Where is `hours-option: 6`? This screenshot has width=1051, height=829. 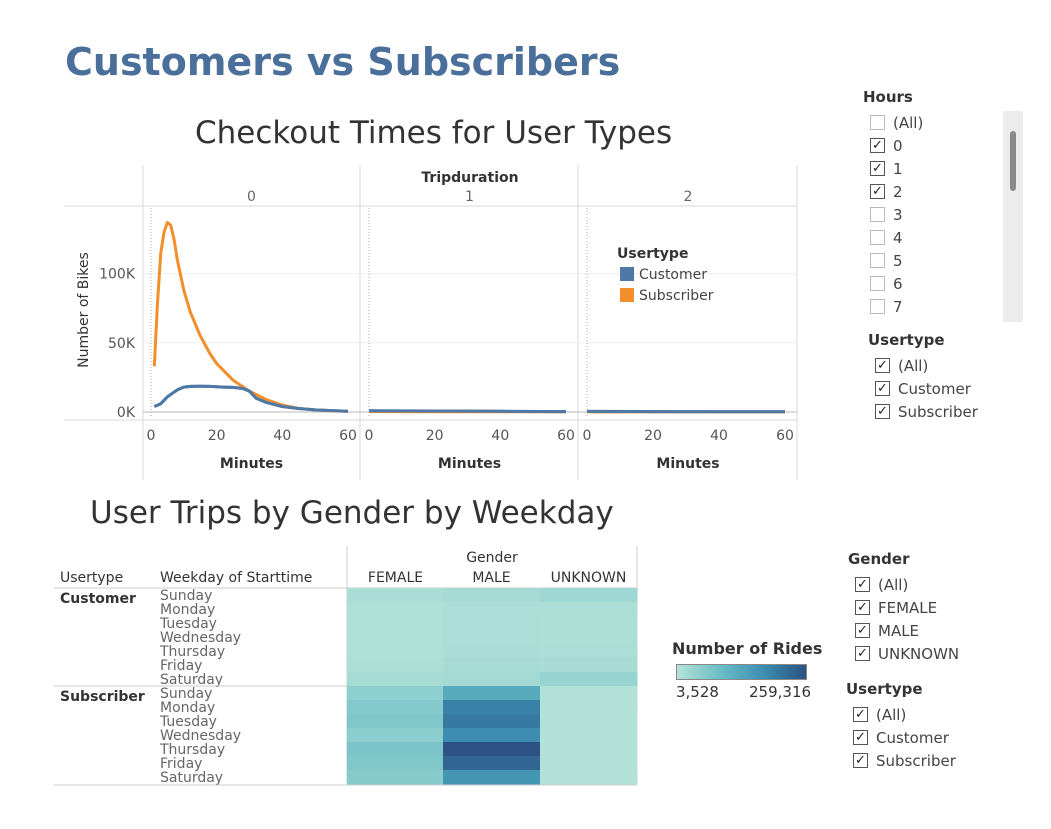
hours-option: 6 is located at coordinates (896, 283).